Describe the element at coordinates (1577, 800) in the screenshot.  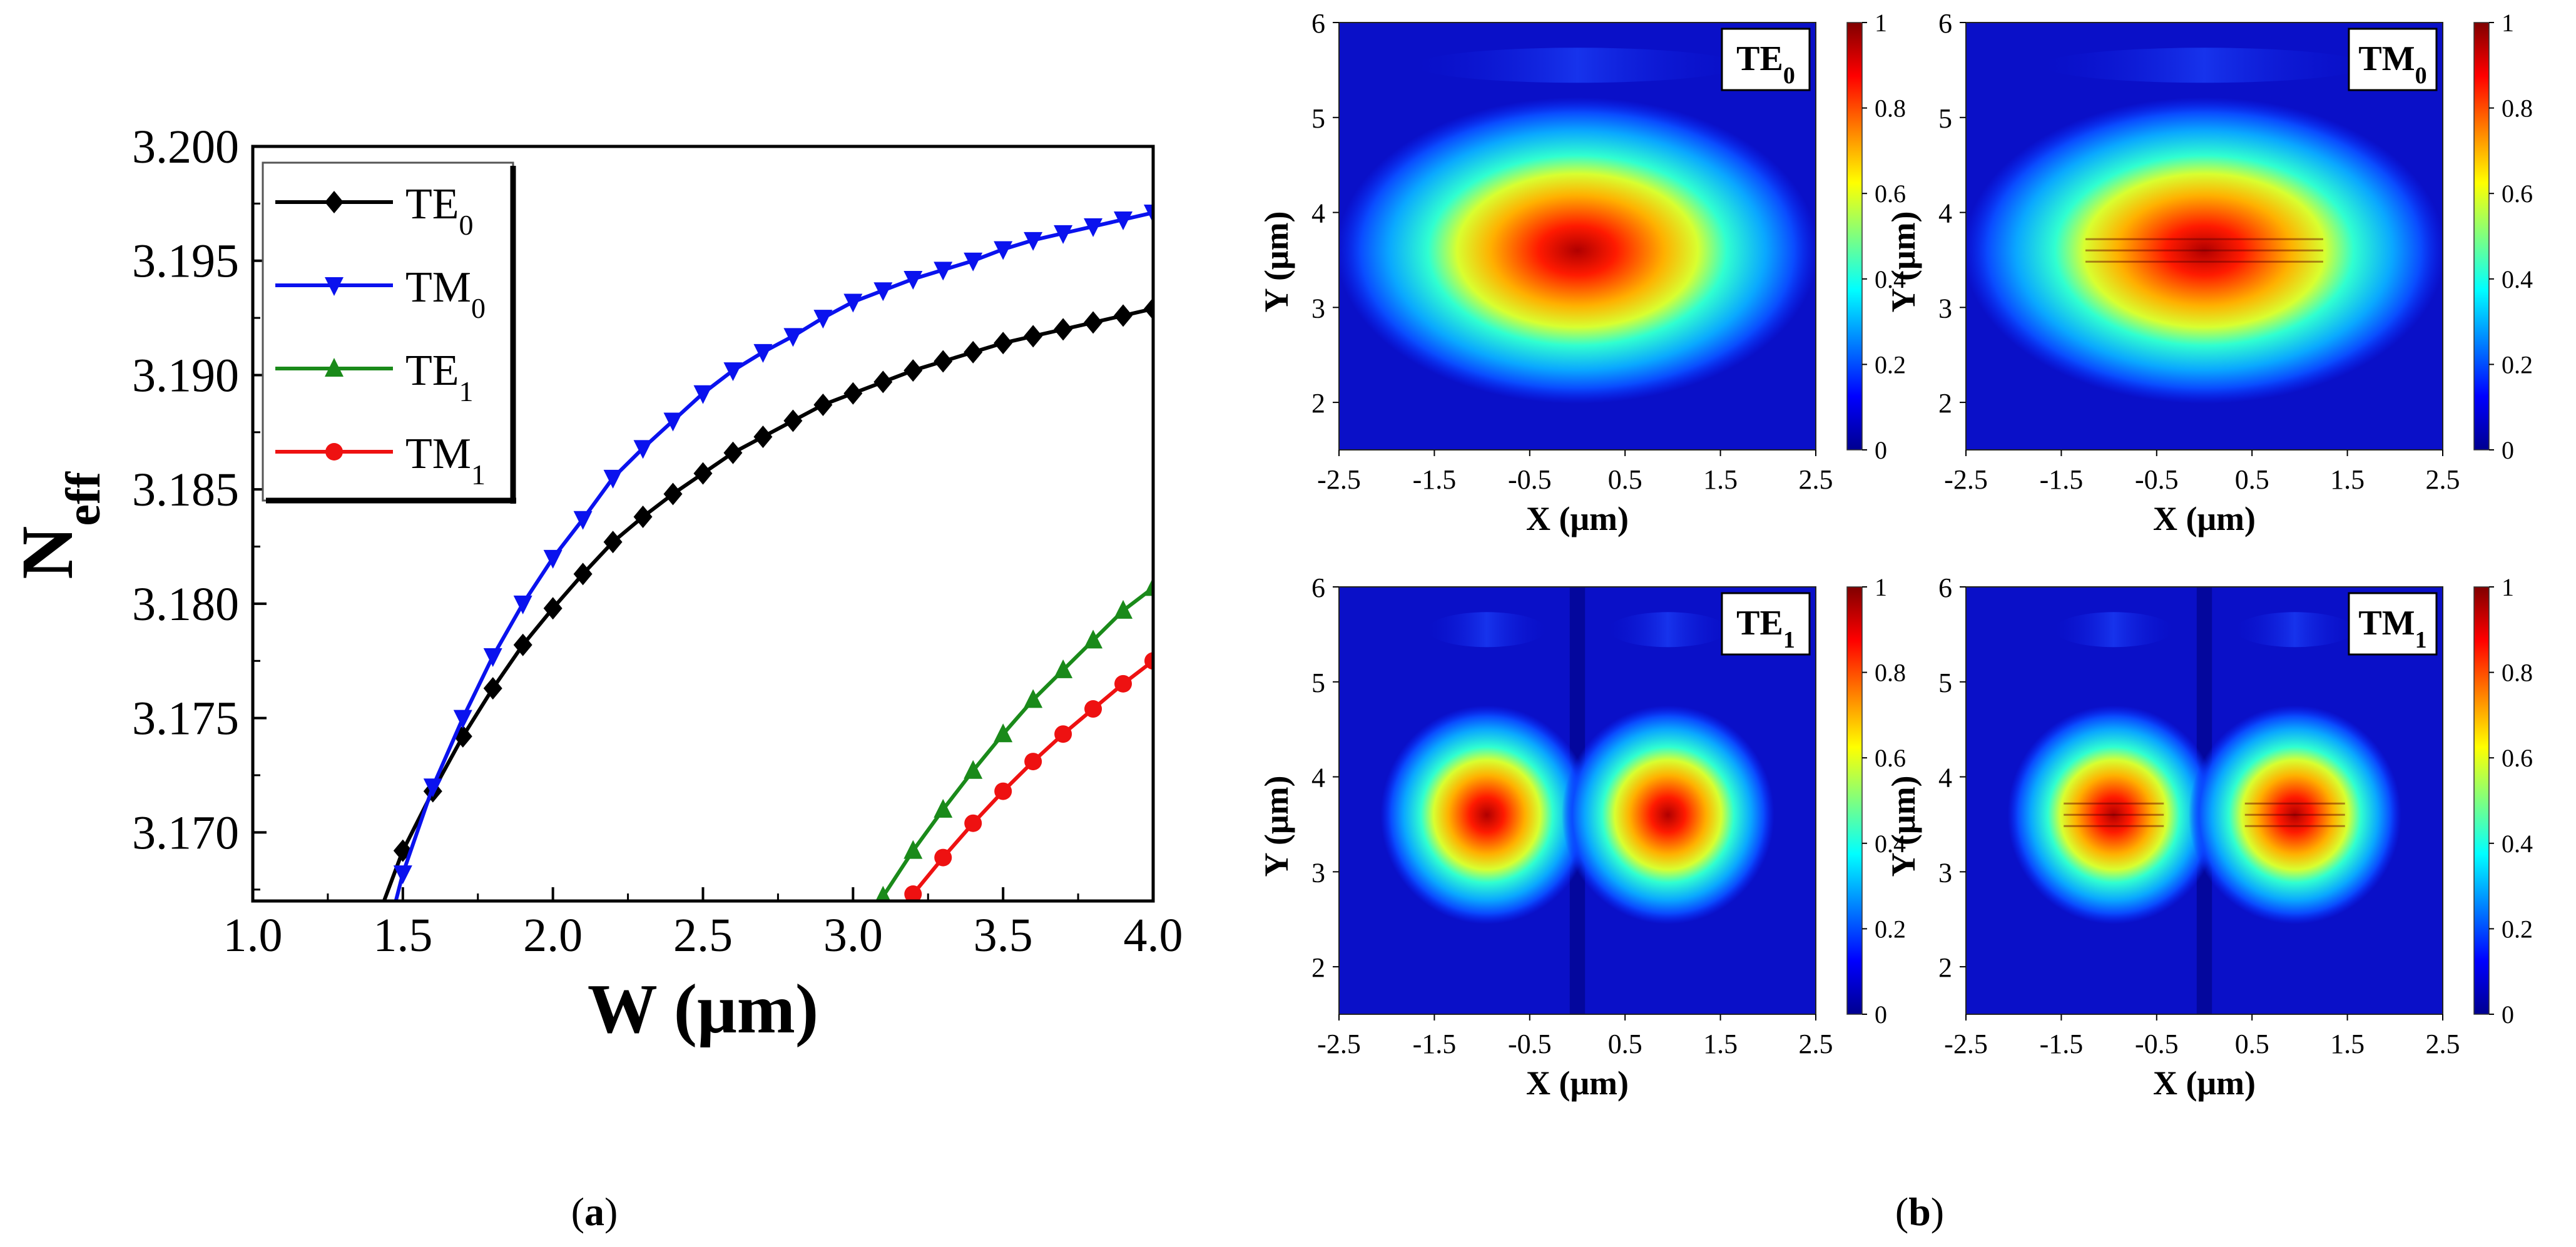
I see `heatmap-frame` at that location.